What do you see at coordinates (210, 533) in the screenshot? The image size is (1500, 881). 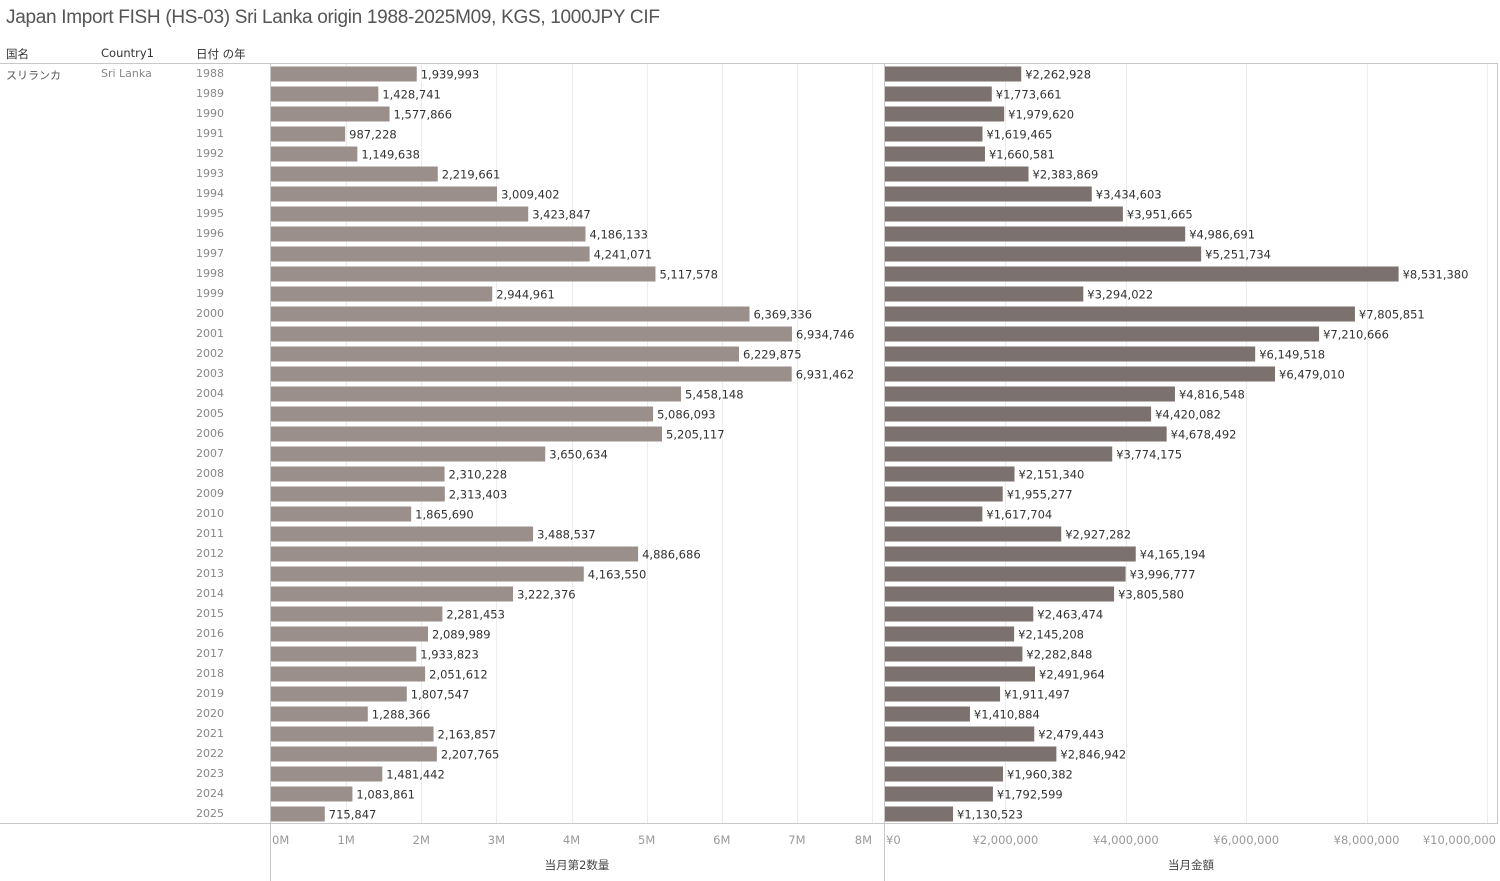 I see `year-label: 2011` at bounding box center [210, 533].